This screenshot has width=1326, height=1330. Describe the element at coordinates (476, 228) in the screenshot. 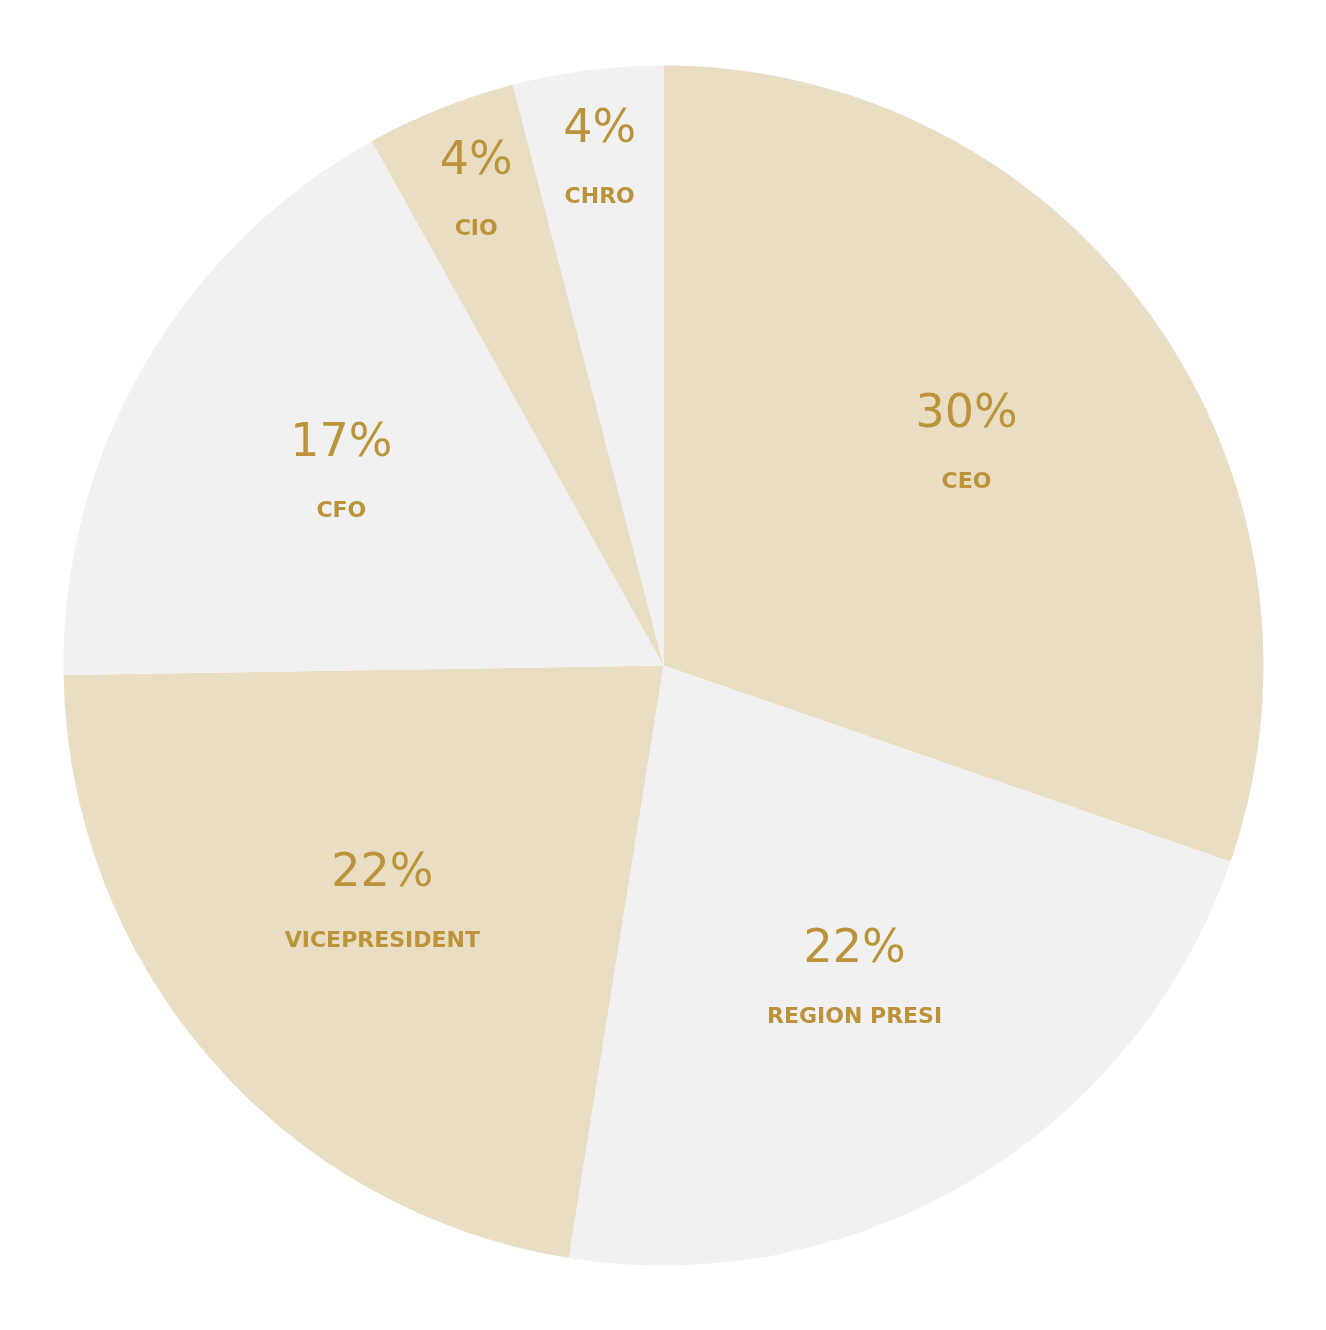

I see `slice-label: CIO` at that location.